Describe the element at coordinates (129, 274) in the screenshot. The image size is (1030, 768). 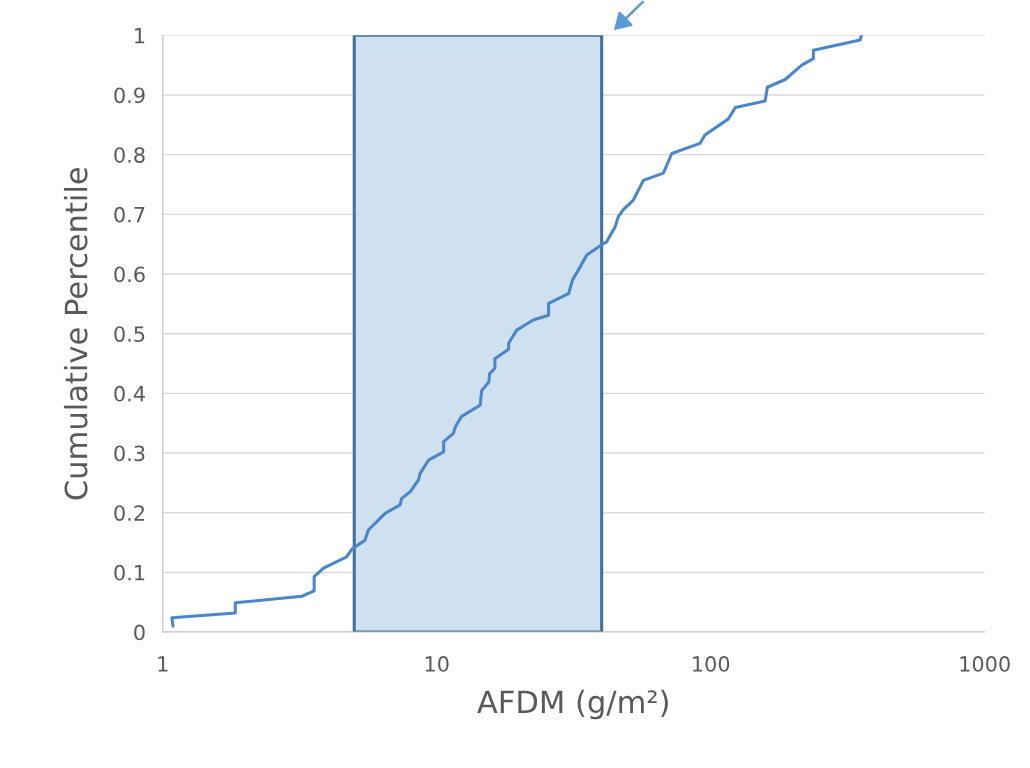
I see `y-tick-label: 0.6` at that location.